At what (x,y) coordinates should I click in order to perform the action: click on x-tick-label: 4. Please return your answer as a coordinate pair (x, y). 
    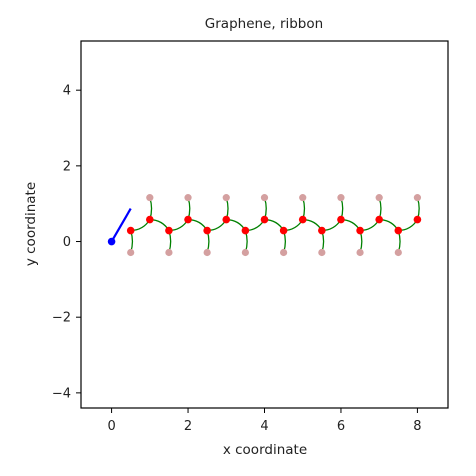
    Looking at the image, I should click on (264, 426).